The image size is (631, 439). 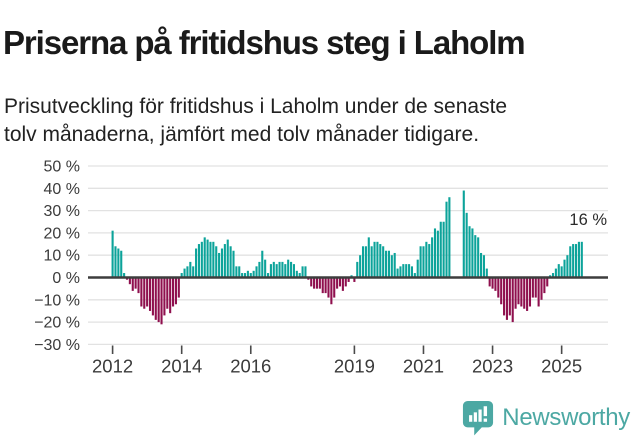 What do you see at coordinates (423, 366) in the screenshot?
I see `x-axis-tick-label: 2021` at bounding box center [423, 366].